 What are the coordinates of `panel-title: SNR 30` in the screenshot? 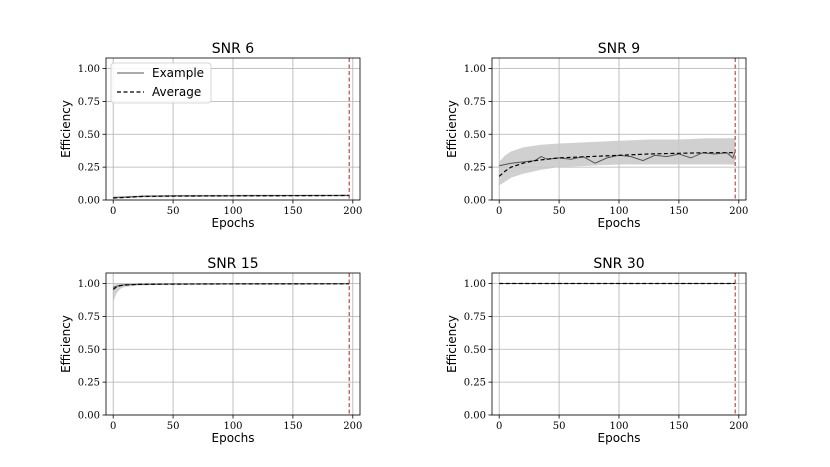 It's located at (618, 264).